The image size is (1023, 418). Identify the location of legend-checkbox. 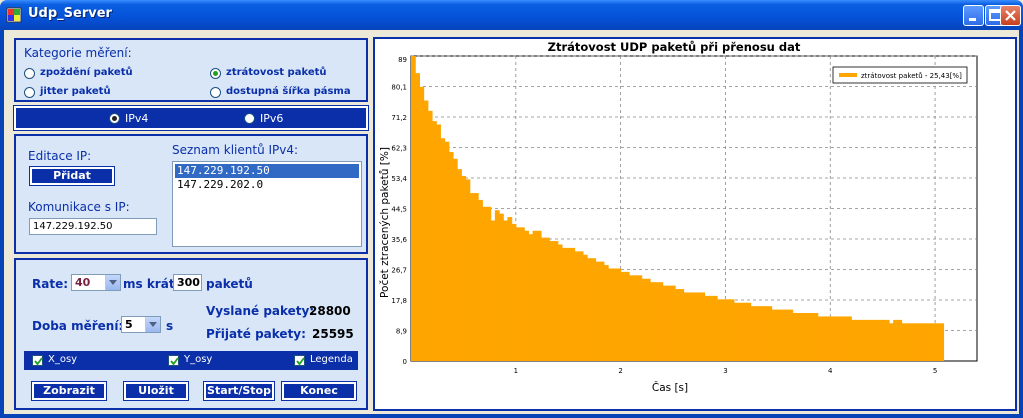
(299, 360).